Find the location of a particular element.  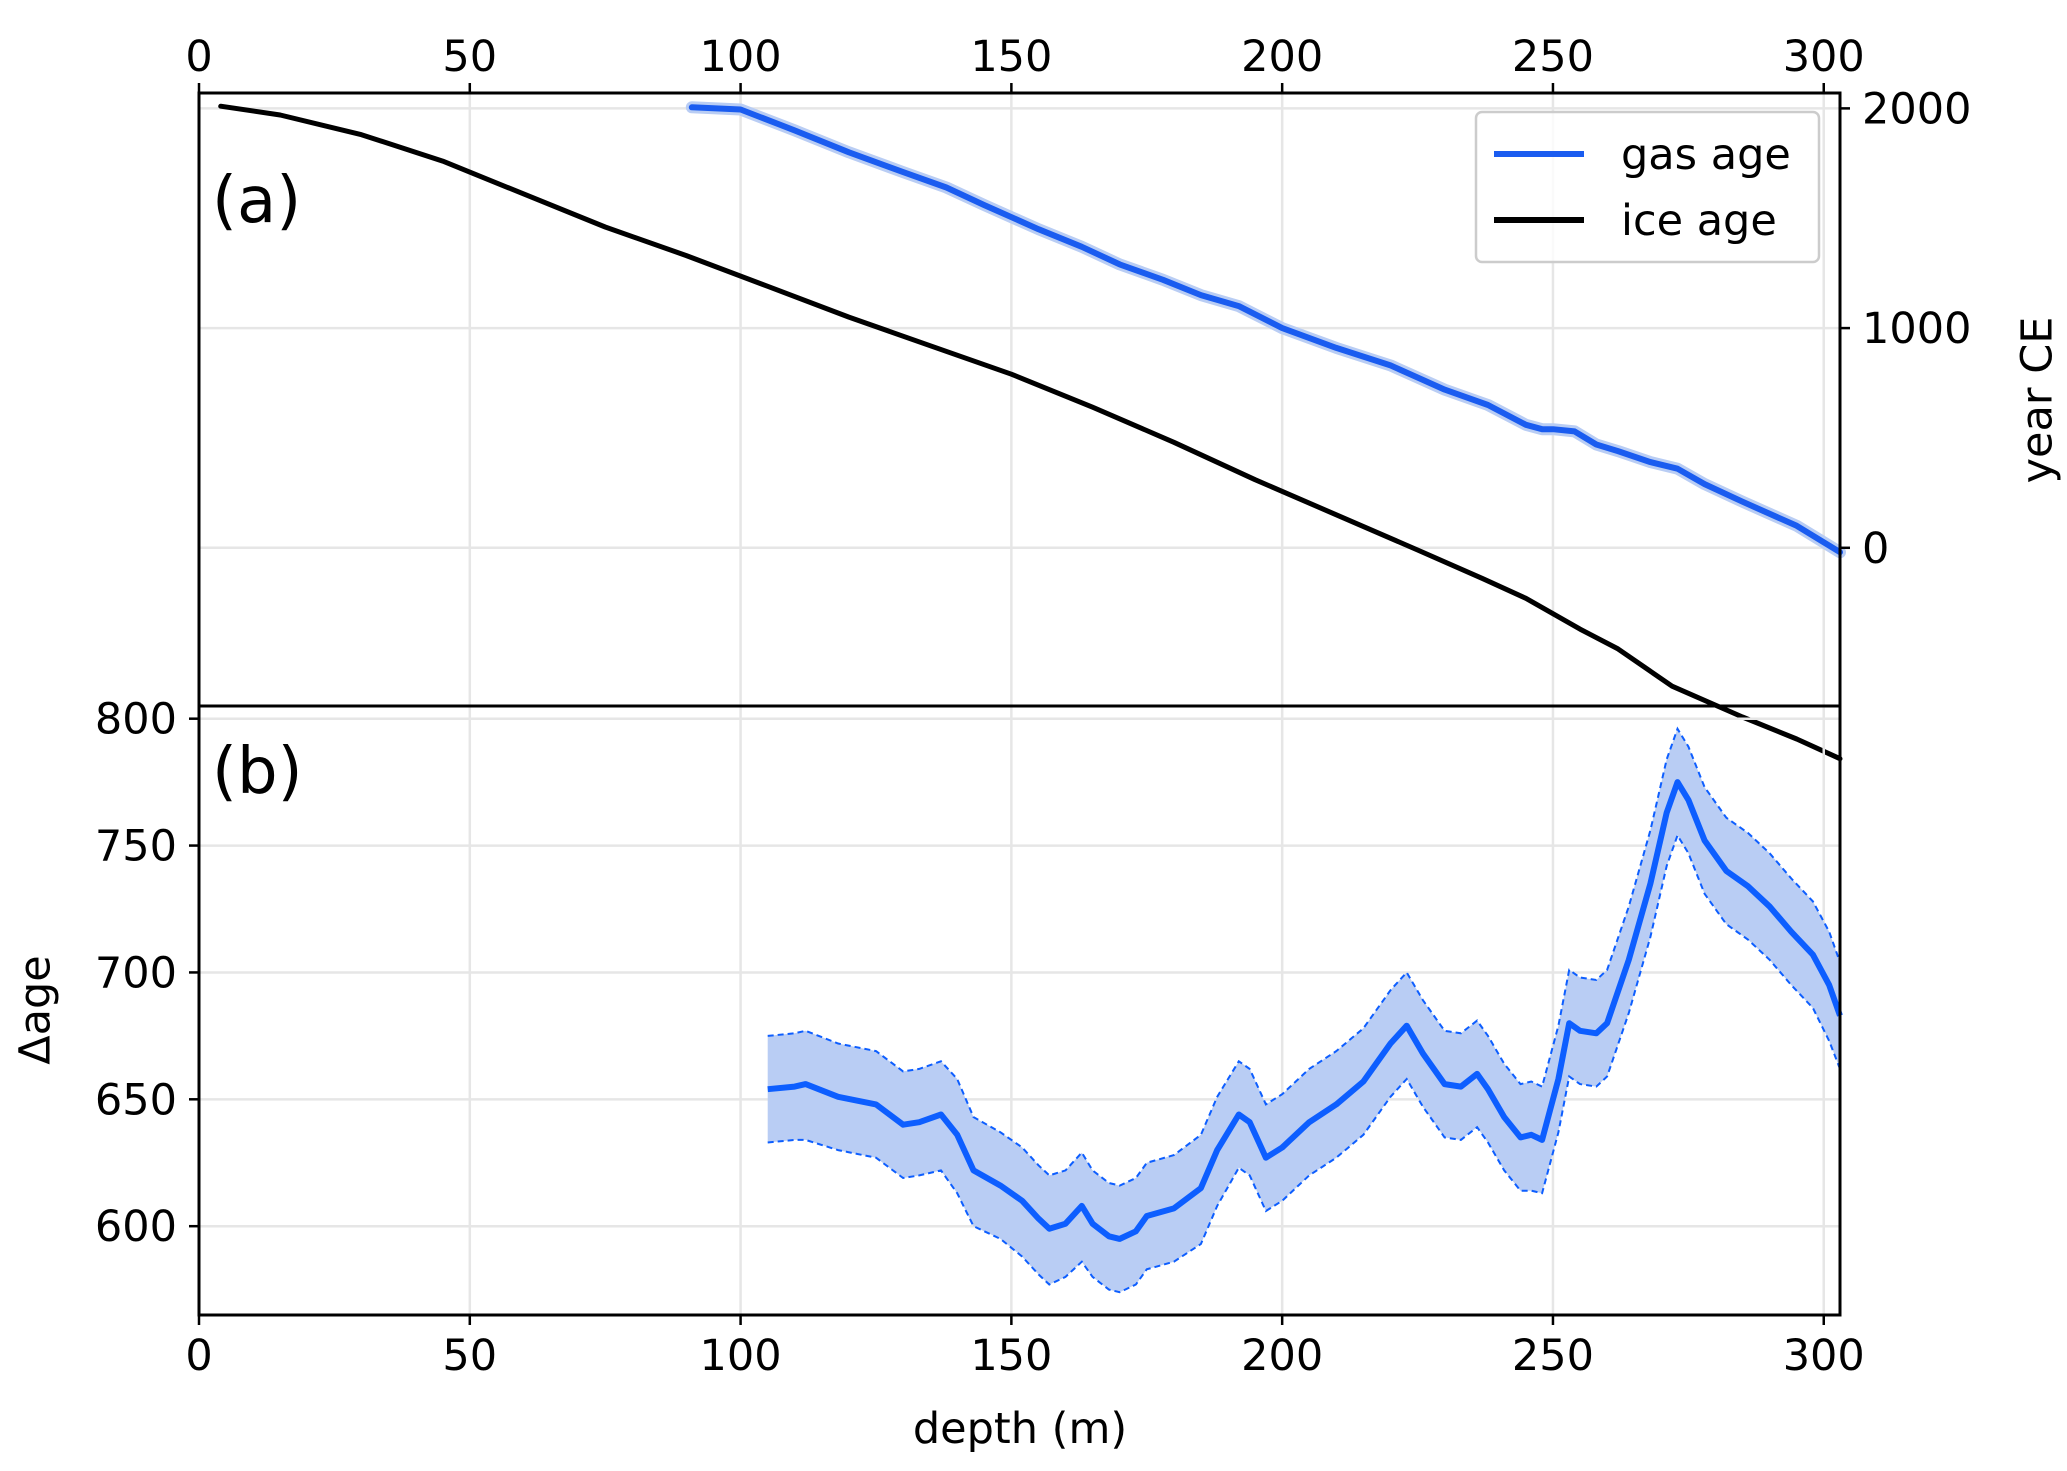

panel-a-label: (a) is located at coordinates (256, 201).